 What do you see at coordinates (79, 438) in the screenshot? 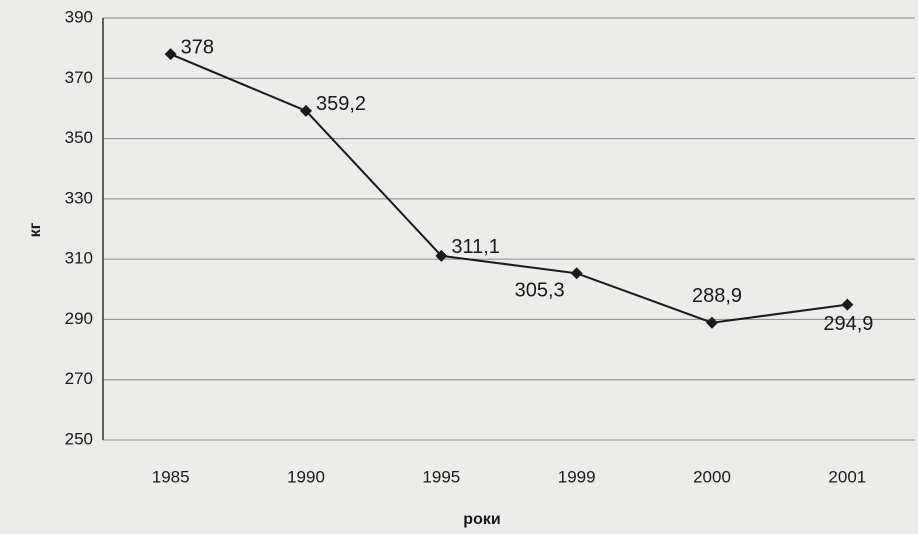
I see `y-tick-label: 250` at bounding box center [79, 438].